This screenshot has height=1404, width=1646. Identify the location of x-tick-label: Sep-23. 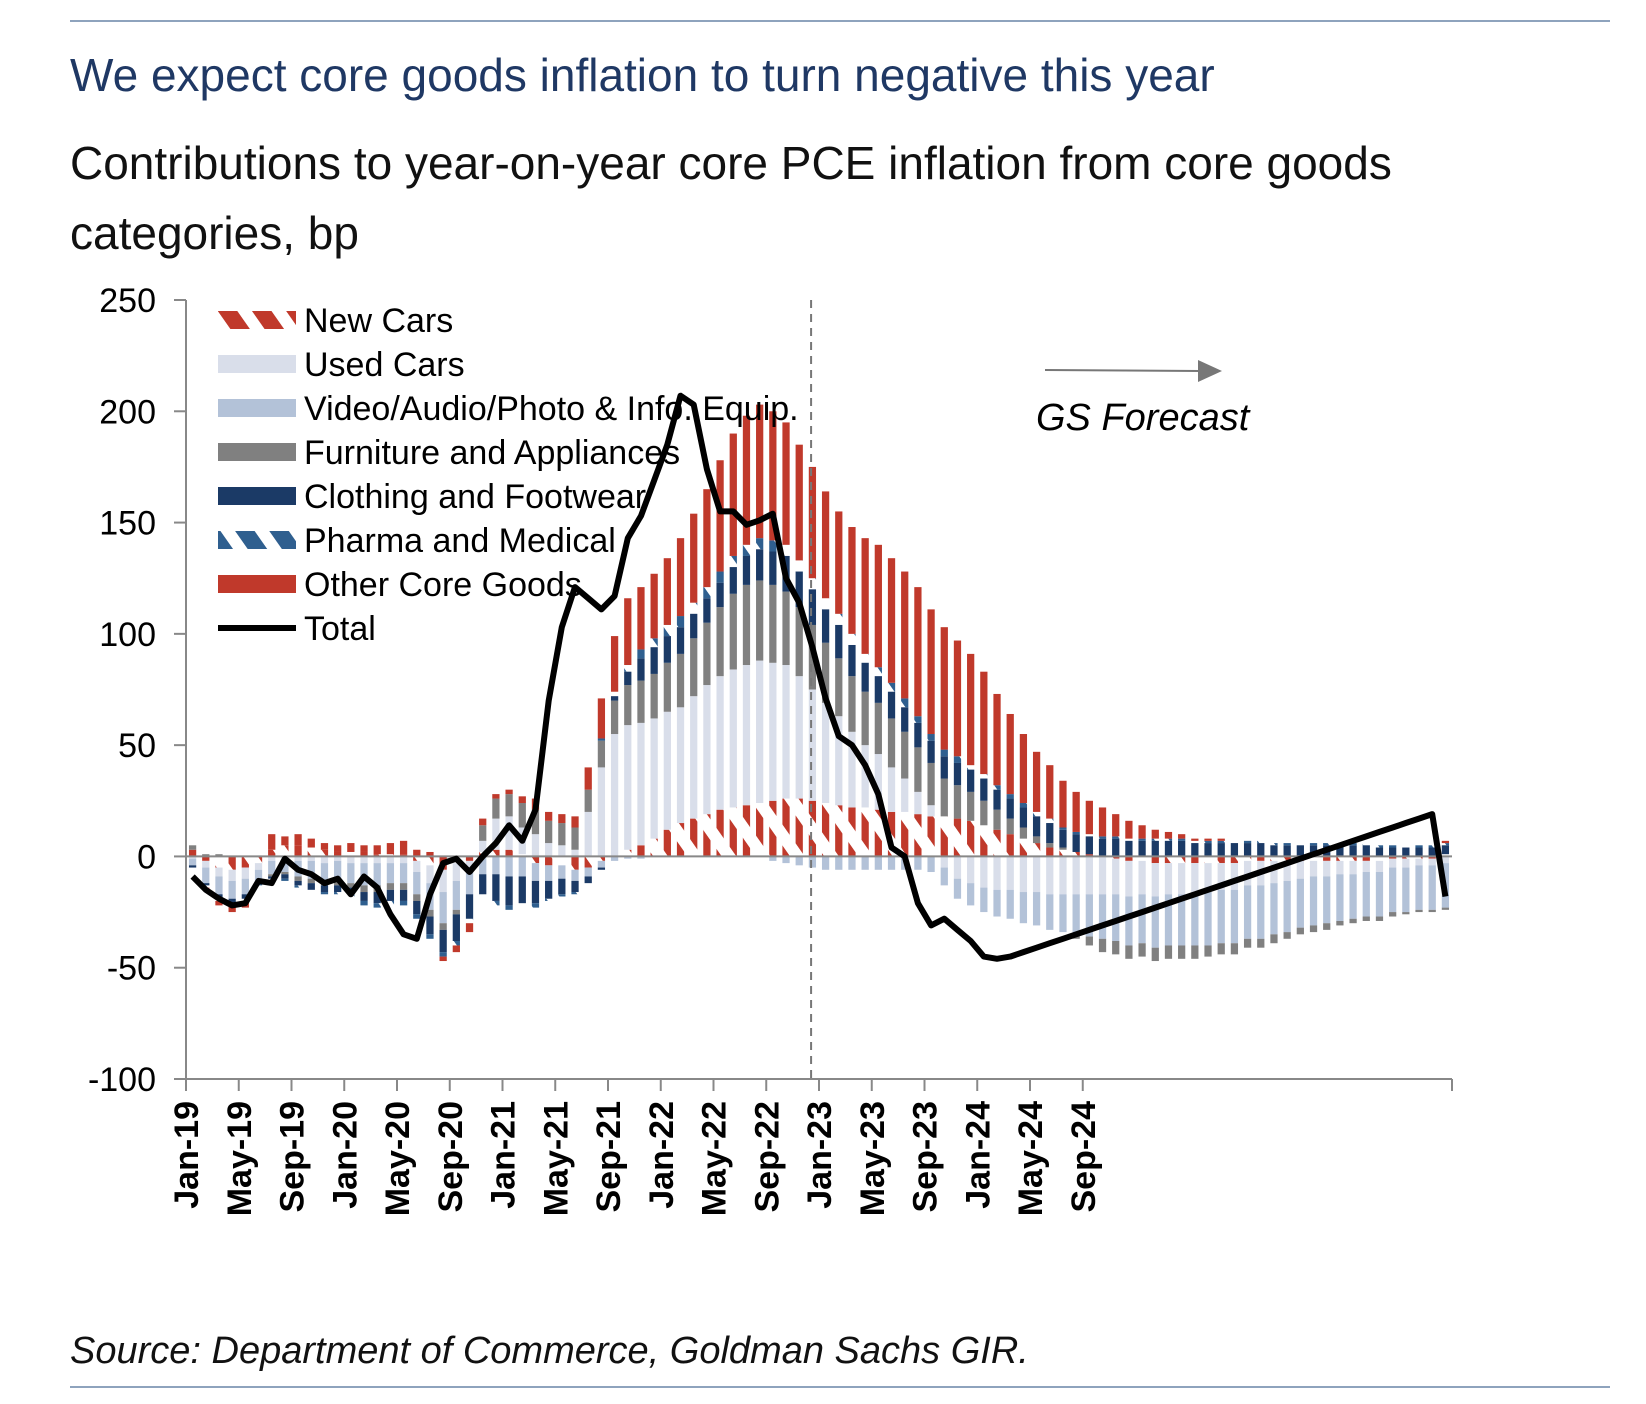
(926, 1157).